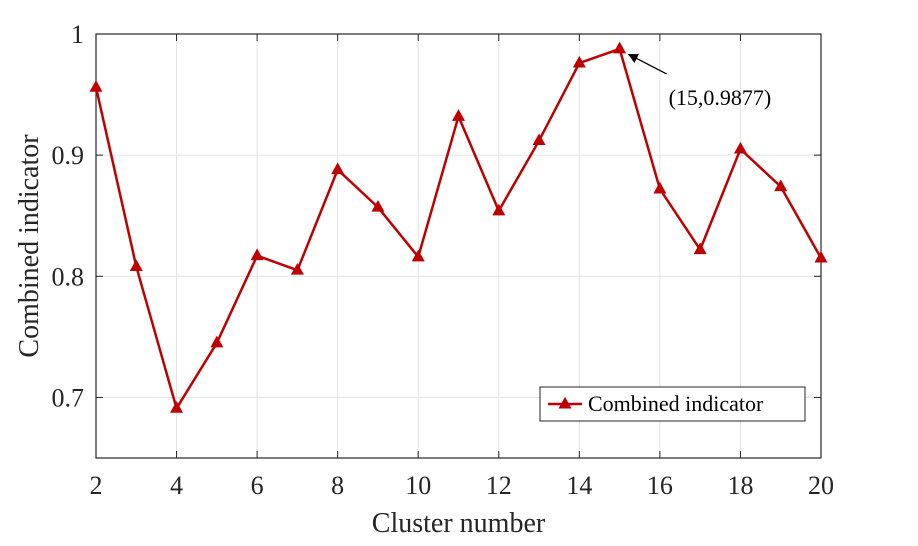 The image size is (918, 546). Describe the element at coordinates (68, 155) in the screenshot. I see `y-tick-label: 0.9` at that location.